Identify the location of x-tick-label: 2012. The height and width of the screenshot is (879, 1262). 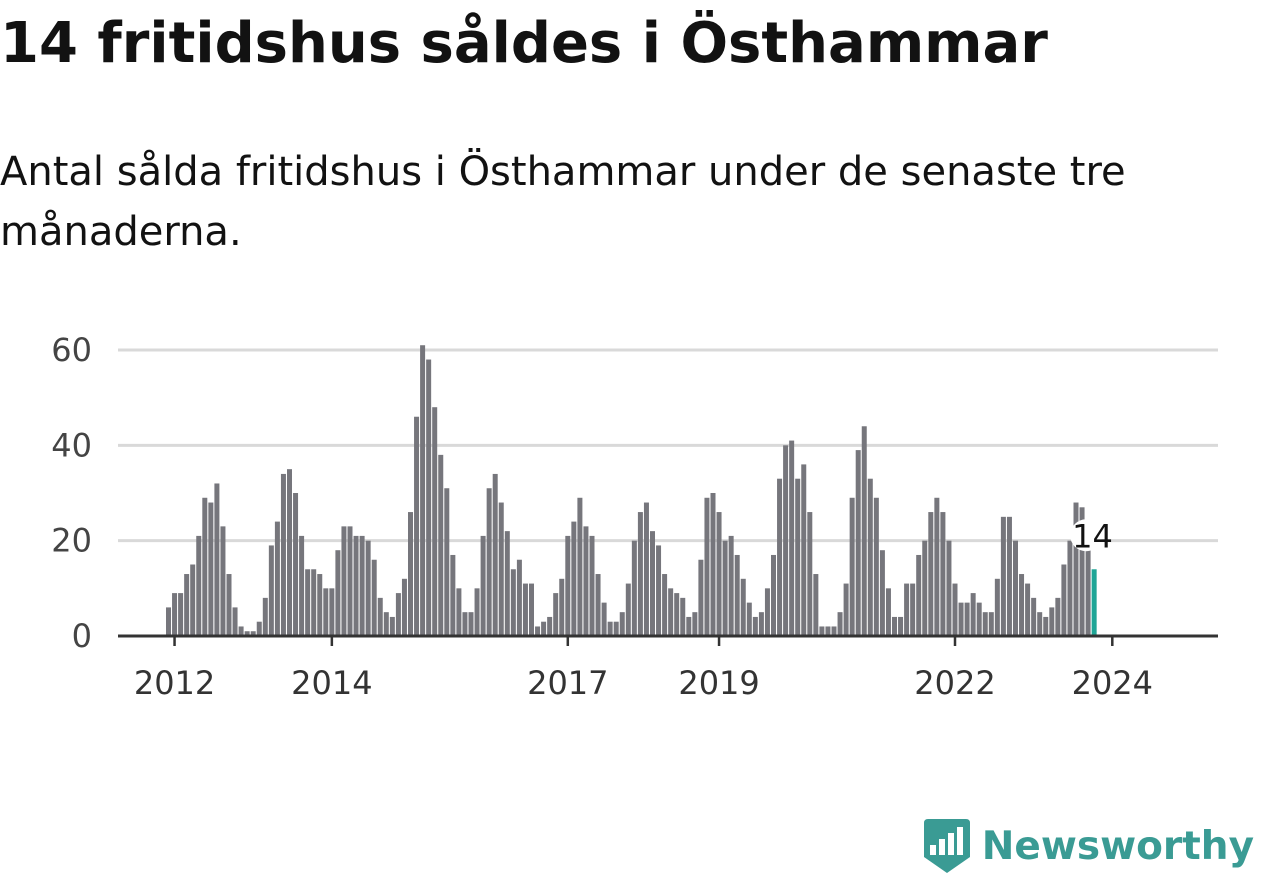
(174, 683).